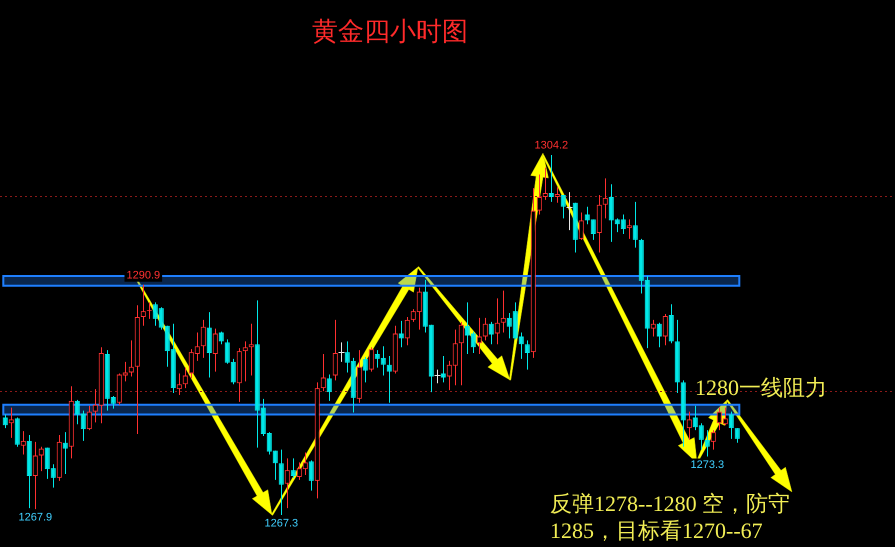 Image resolution: width=895 pixels, height=547 pixels. I want to click on annotation: 1267.3, so click(281, 524).